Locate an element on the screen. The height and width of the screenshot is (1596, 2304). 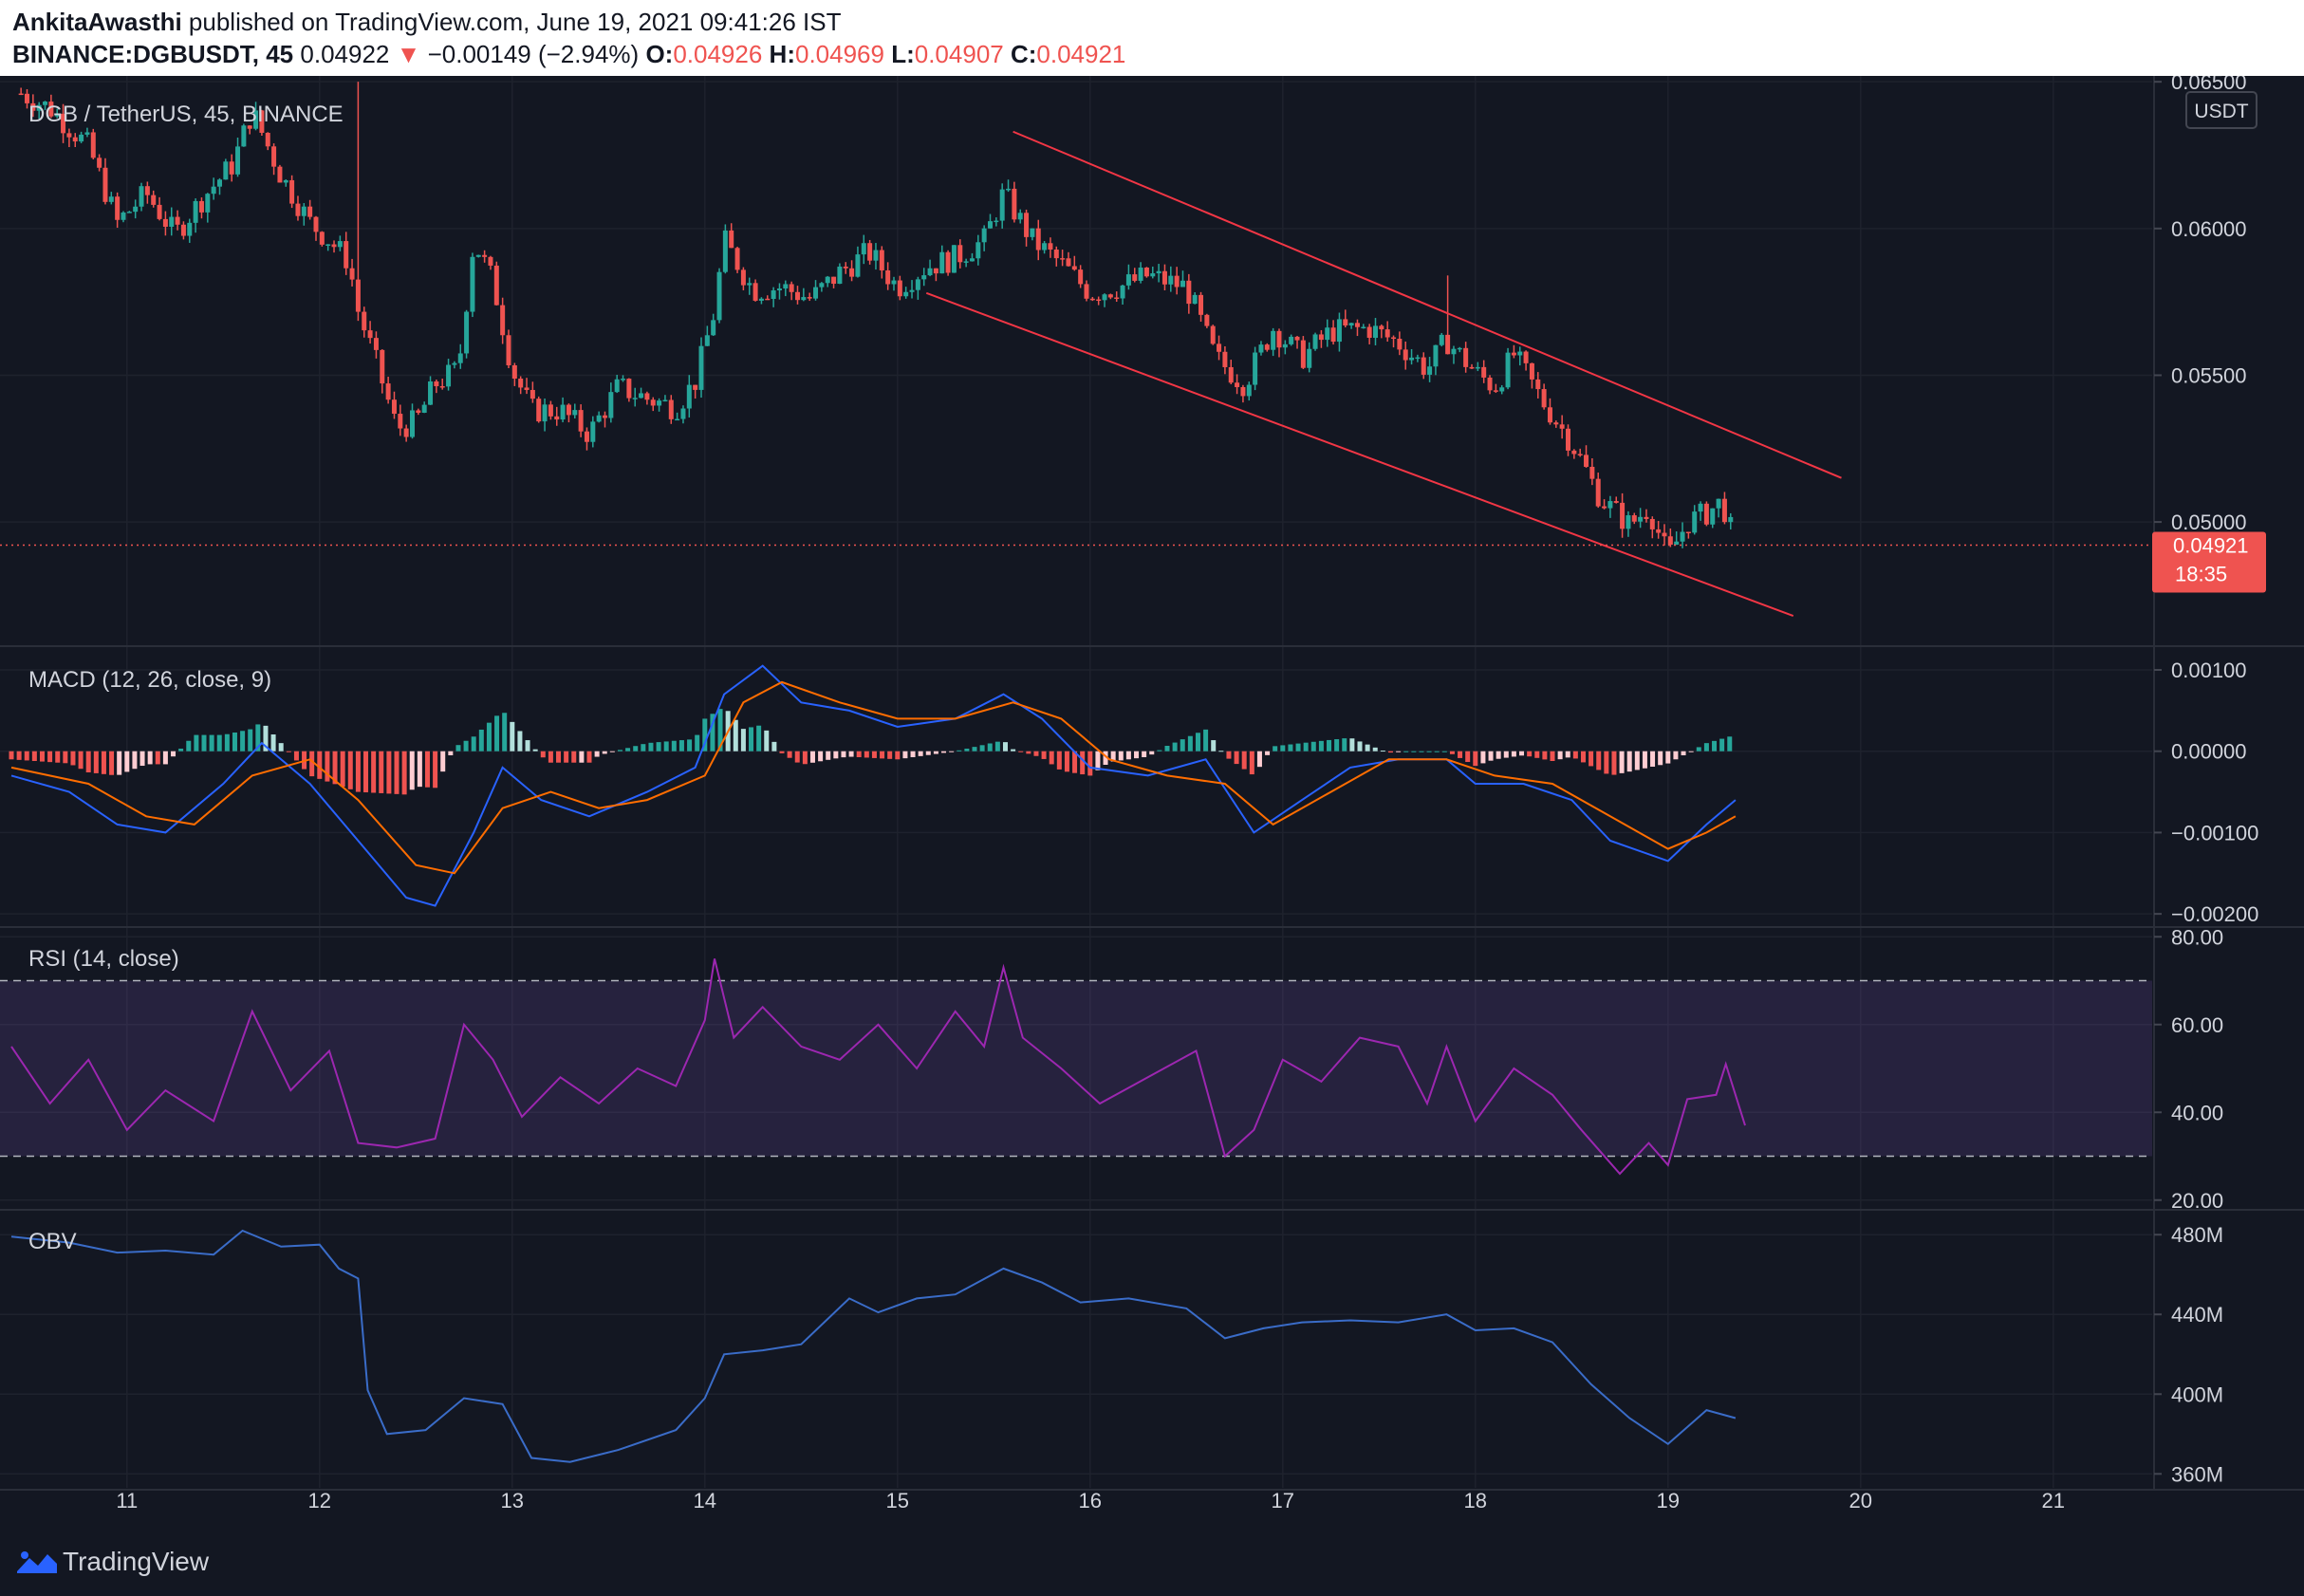
main-legend: DGB / TetherUS, 45, BINANCE is located at coordinates (186, 114).